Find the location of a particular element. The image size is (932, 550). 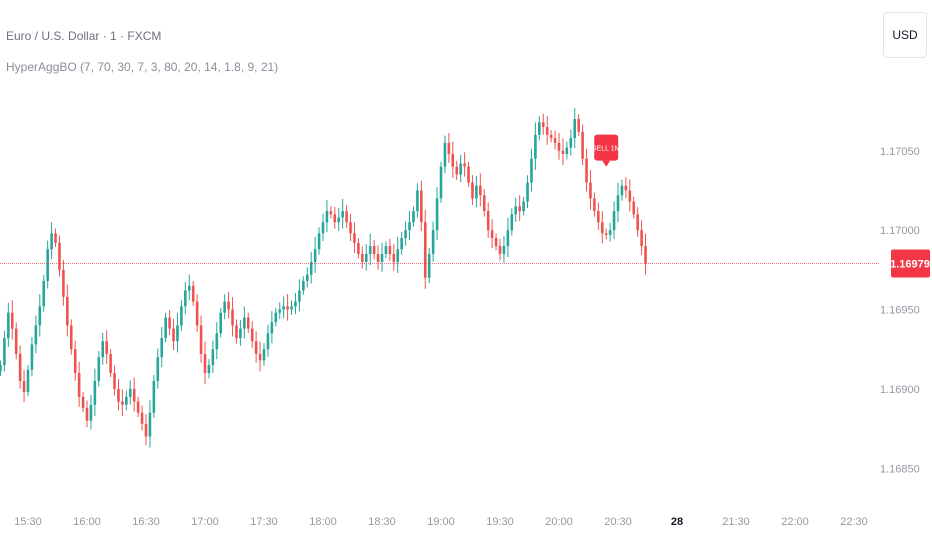

x-tick-label: 28 is located at coordinates (677, 522).